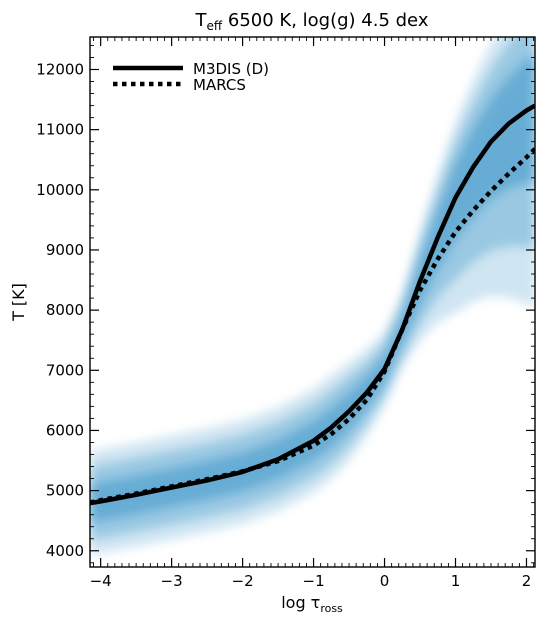 The image size is (548, 629). What do you see at coordinates (243, 581) in the screenshot?
I see `x-tick-label: −2` at bounding box center [243, 581].